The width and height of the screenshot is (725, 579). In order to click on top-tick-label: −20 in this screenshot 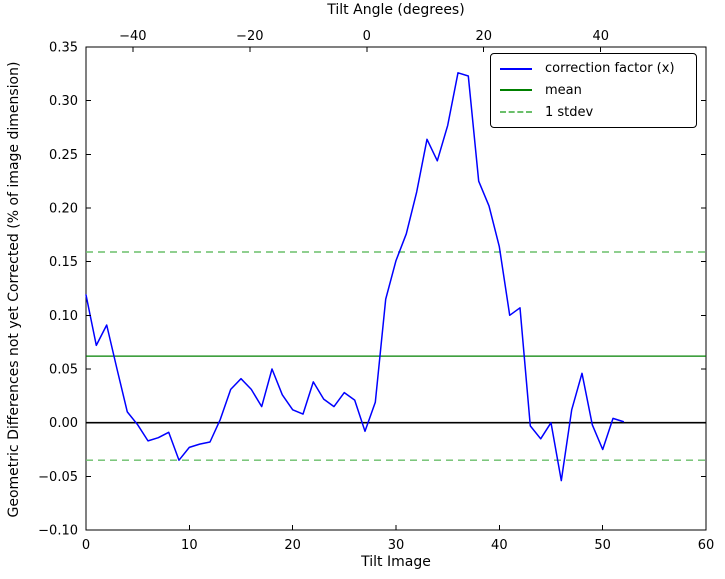, I will do `click(249, 36)`.